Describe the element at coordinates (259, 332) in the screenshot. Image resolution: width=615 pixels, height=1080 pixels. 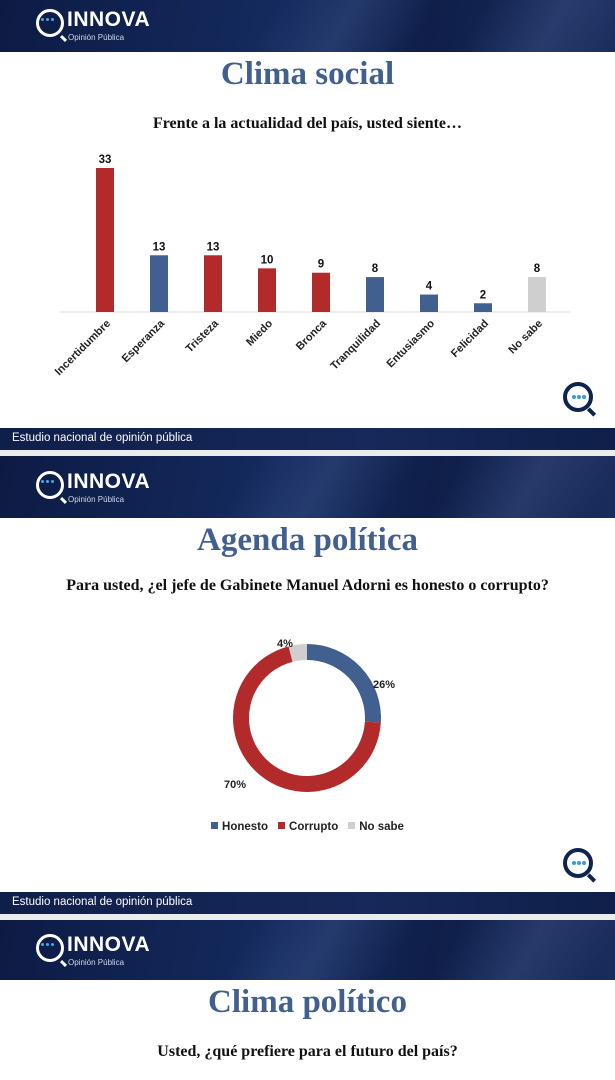
I see `category-label: Miedo` at that location.